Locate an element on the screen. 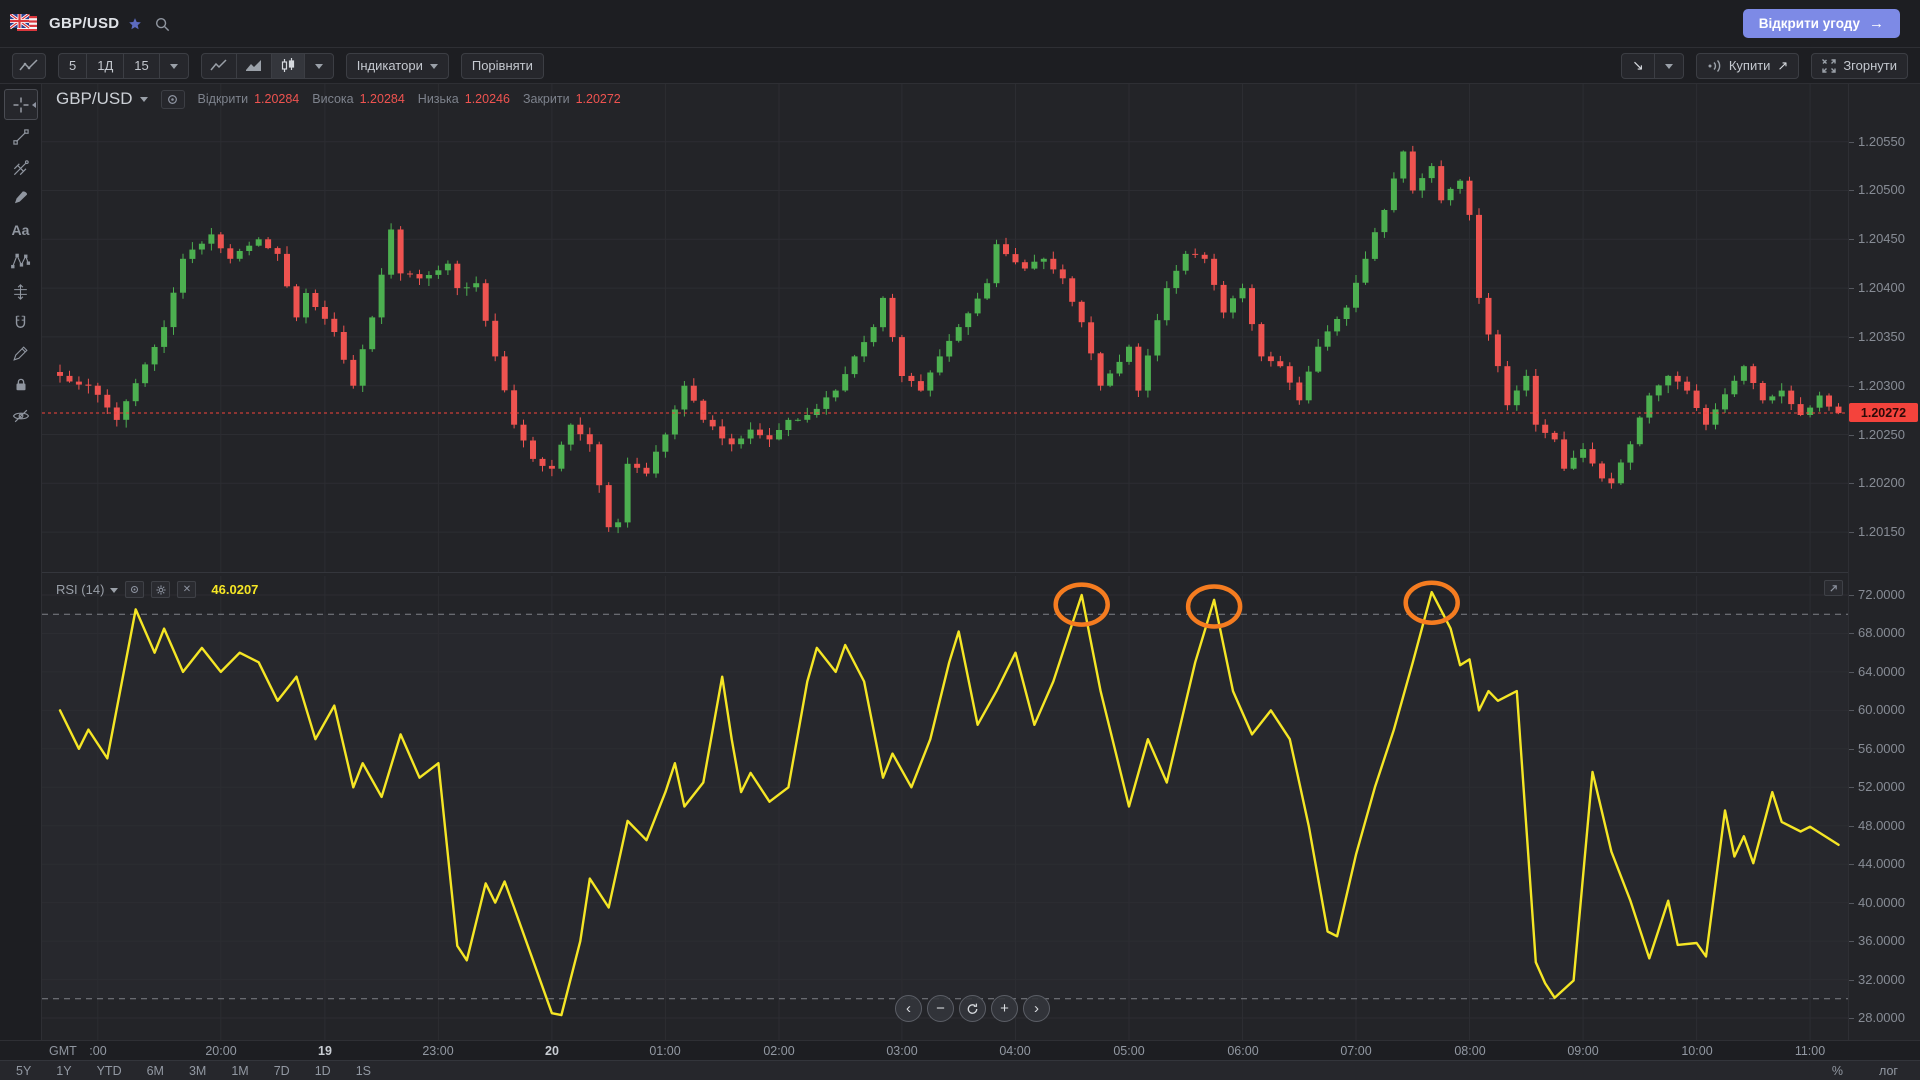 The height and width of the screenshot is (1080, 1920). trade-controls: ↘ Купити ↗ Згорнути is located at coordinates (1764, 65).